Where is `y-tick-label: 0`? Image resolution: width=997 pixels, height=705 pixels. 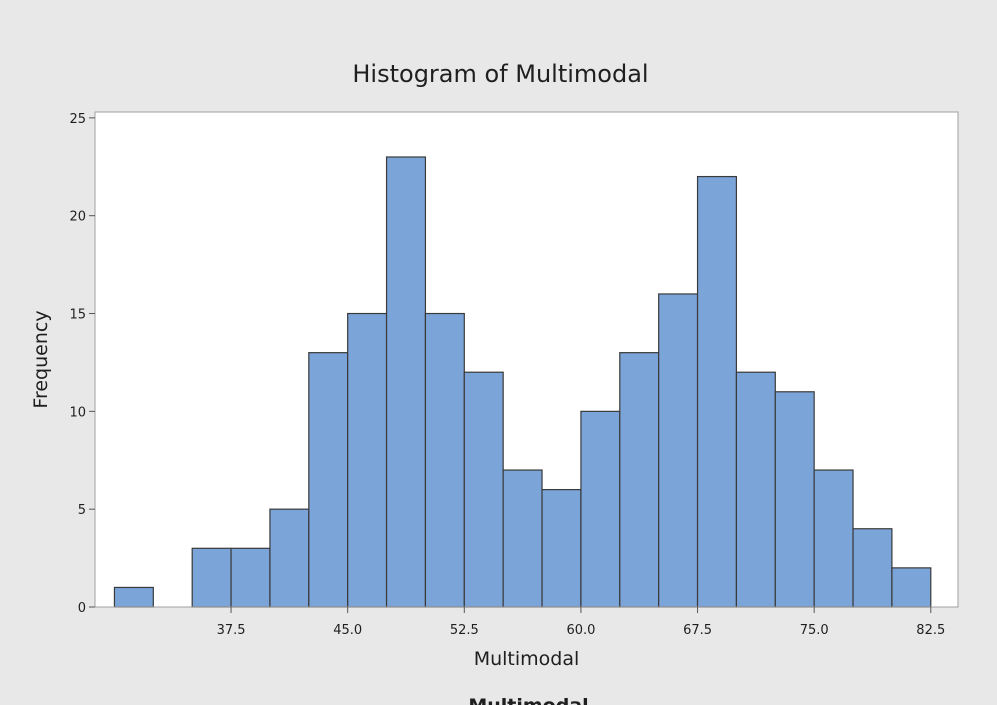 y-tick-label: 0 is located at coordinates (82, 608).